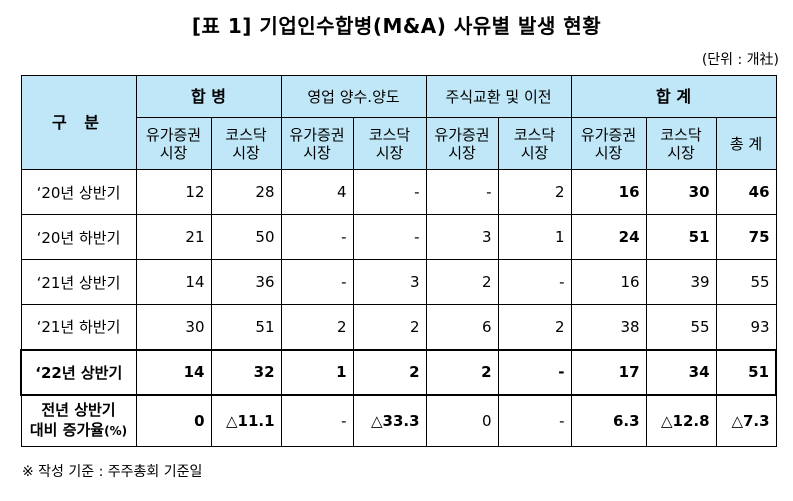 This screenshot has width=793, height=501. I want to click on group-header-merger: 합 병, so click(208, 96).